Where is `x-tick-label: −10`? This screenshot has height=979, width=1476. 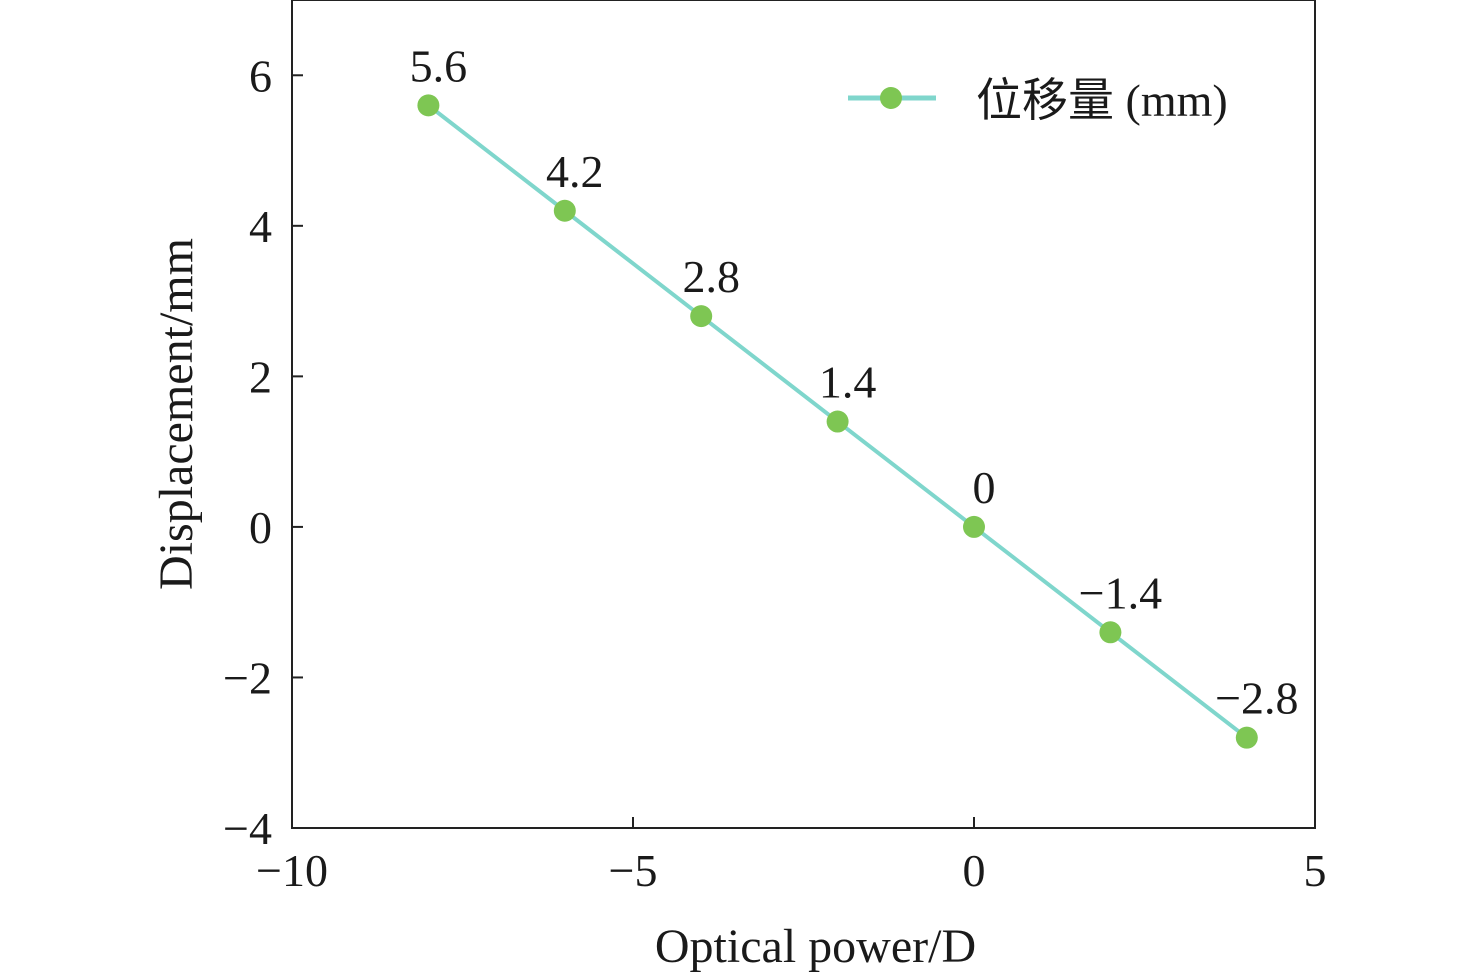
x-tick-label: −10 is located at coordinates (292, 870).